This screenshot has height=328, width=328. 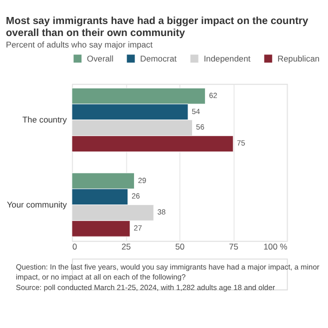 What do you see at coordinates (37, 205) in the screenshot?
I see `y-tick-label: Your community` at bounding box center [37, 205].